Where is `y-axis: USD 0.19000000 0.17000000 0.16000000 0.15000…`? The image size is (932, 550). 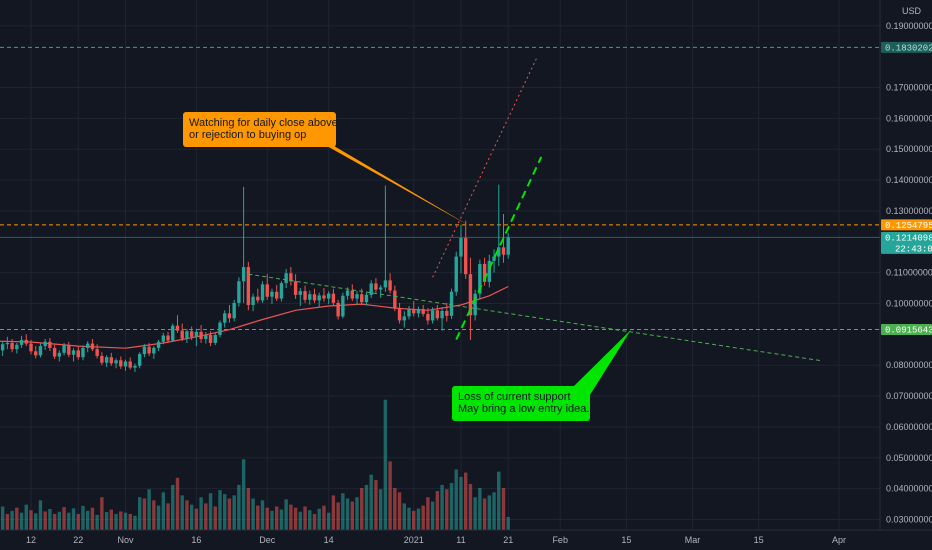
y-axis: USD 0.19000000 0.17000000 0.16000000 0.15000… is located at coordinates (905, 275).